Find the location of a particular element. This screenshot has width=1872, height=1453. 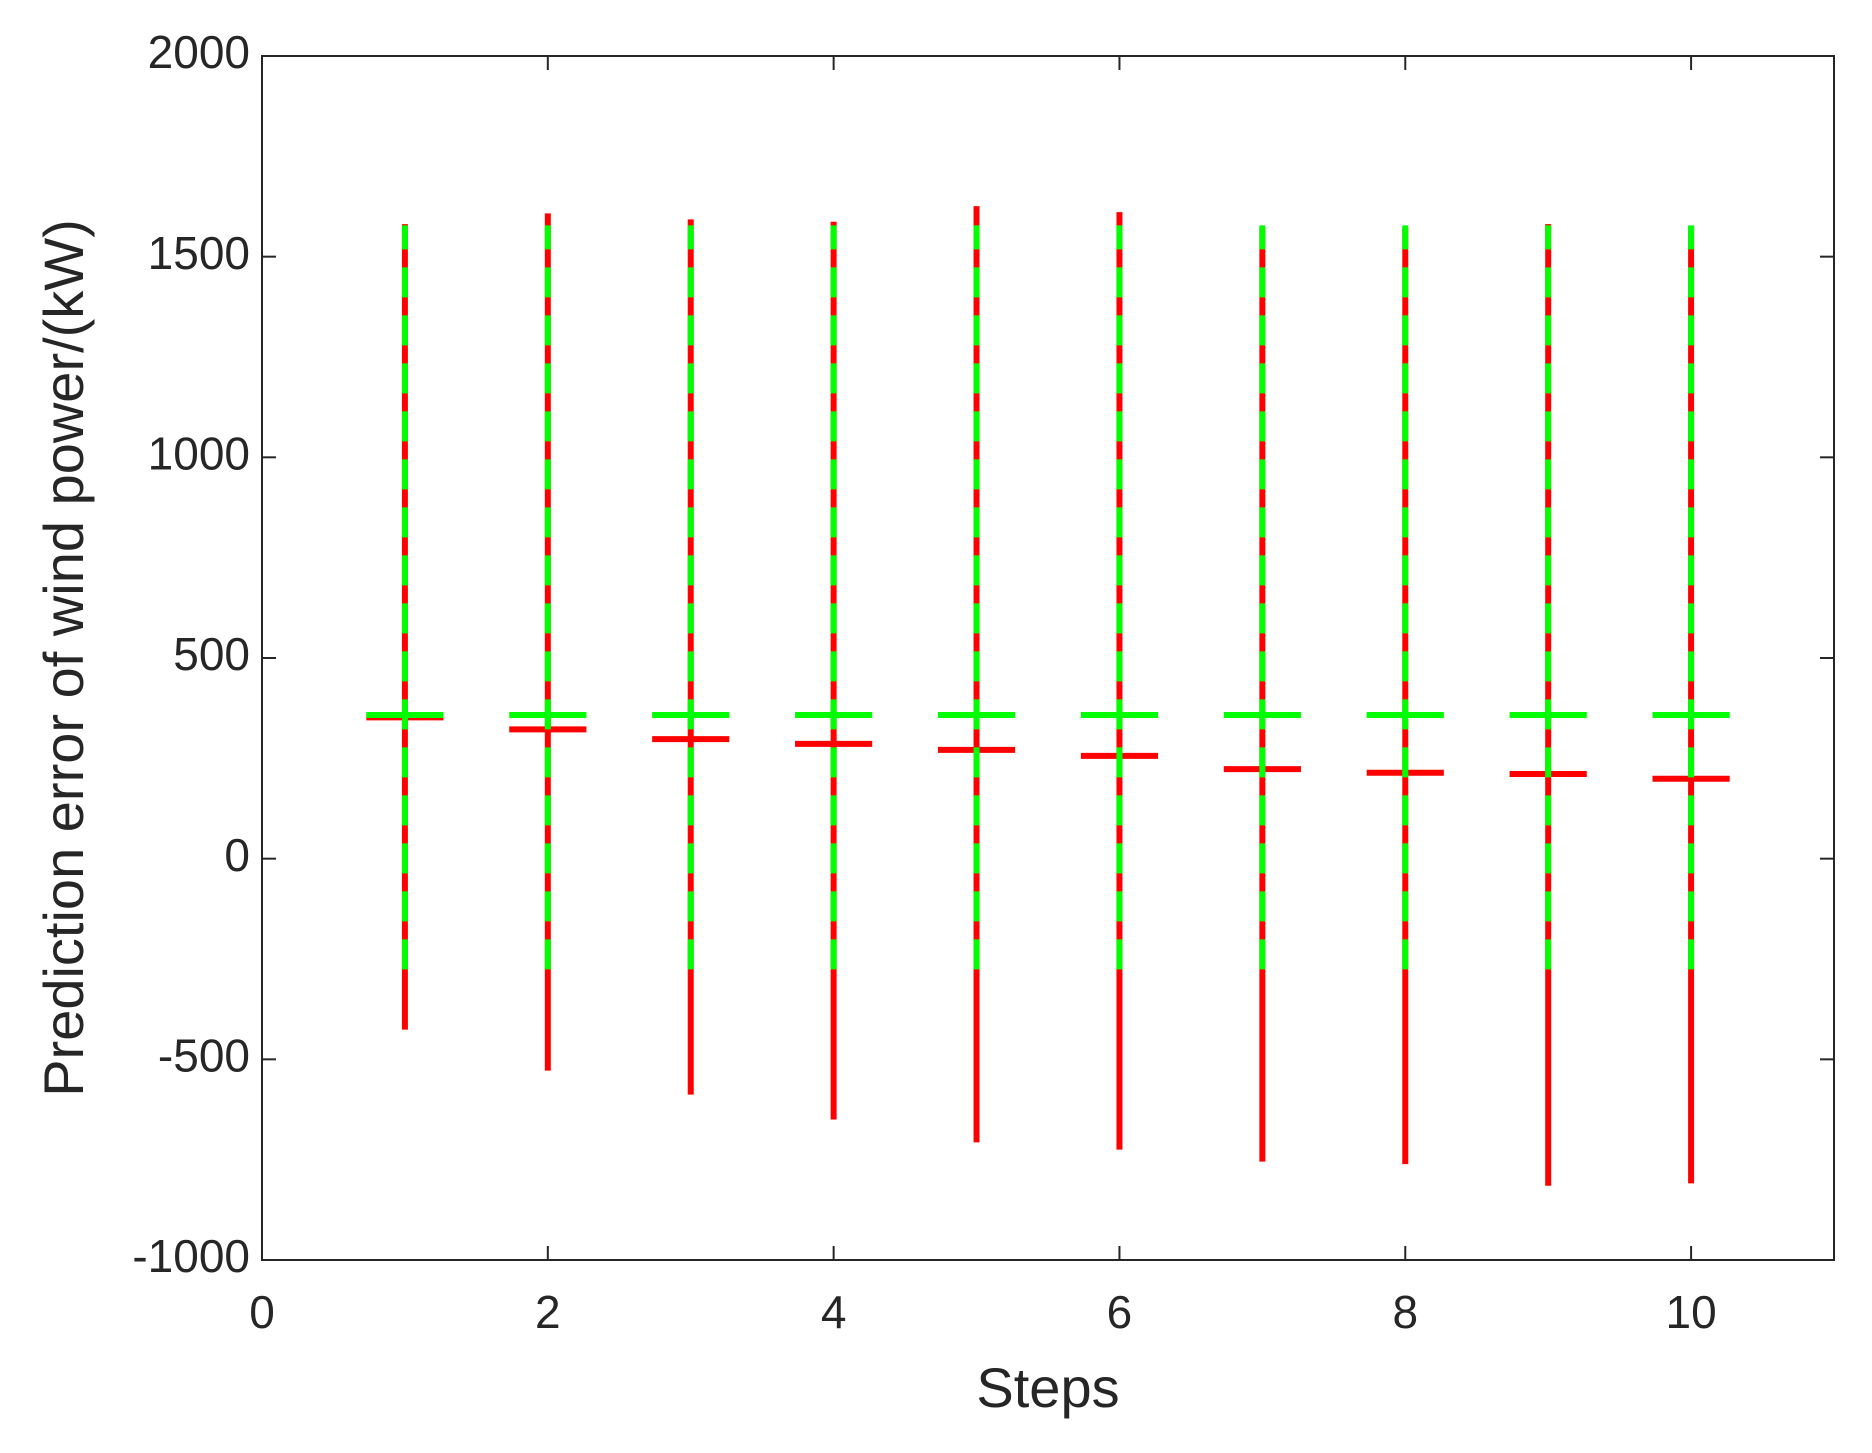

y-tick-label: -500 is located at coordinates (204, 1055).